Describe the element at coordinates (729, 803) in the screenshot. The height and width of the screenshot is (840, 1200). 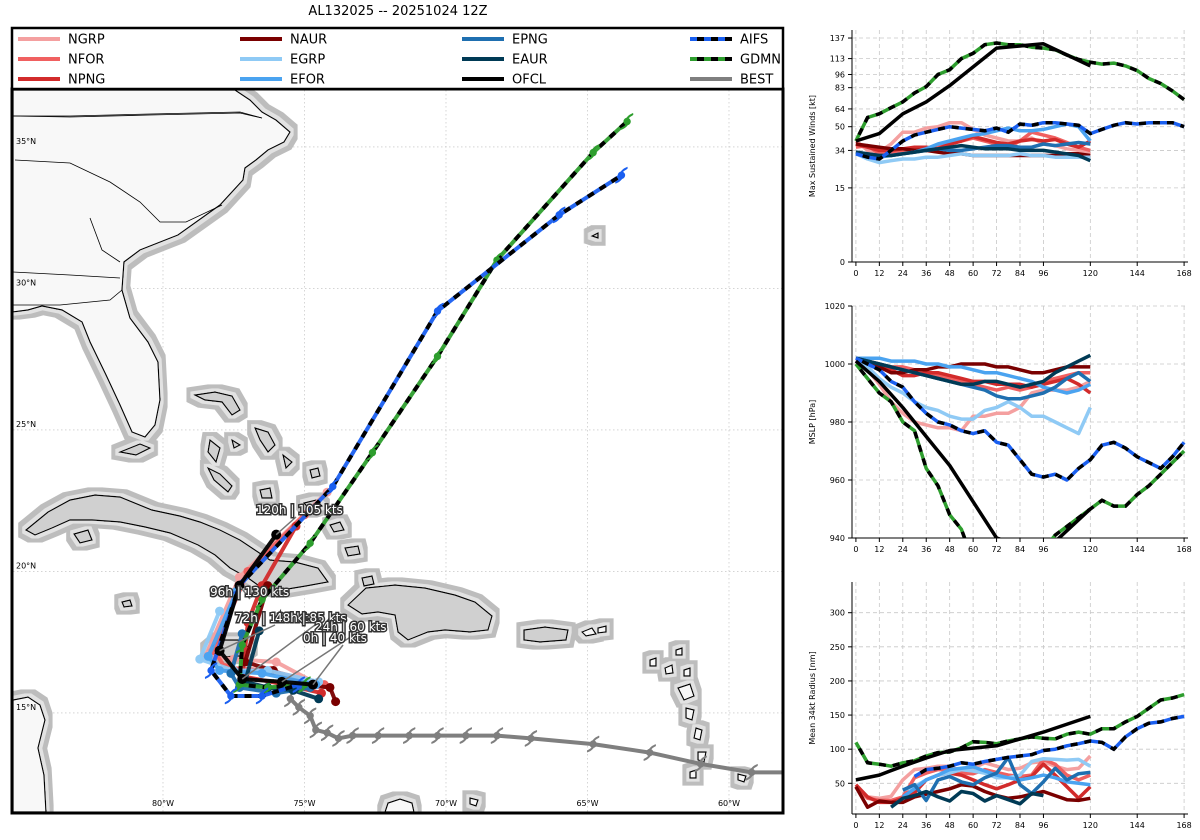
I see `lon-label: 60°W` at that location.